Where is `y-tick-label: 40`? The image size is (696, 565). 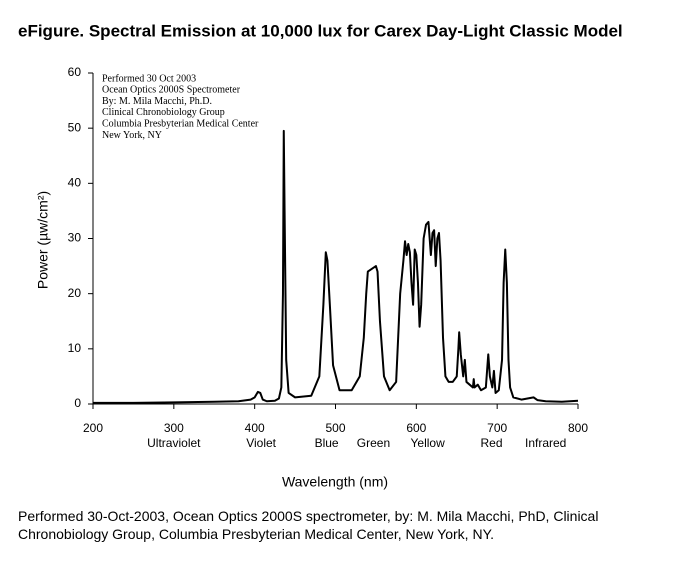
y-tick-label: 40 is located at coordinates (75, 183).